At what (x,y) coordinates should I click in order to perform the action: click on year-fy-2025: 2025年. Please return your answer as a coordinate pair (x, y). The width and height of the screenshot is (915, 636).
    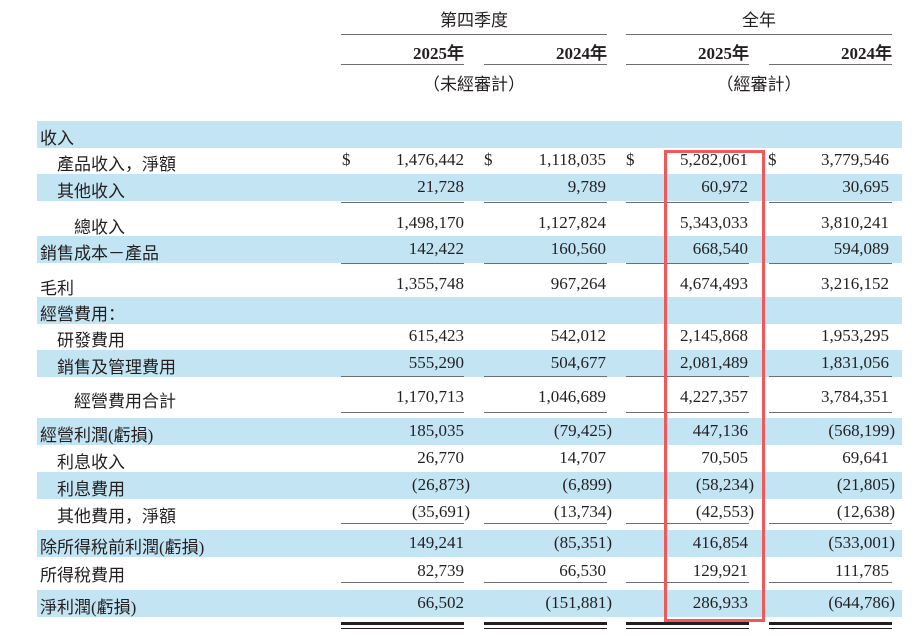
    Looking at the image, I should click on (723, 53).